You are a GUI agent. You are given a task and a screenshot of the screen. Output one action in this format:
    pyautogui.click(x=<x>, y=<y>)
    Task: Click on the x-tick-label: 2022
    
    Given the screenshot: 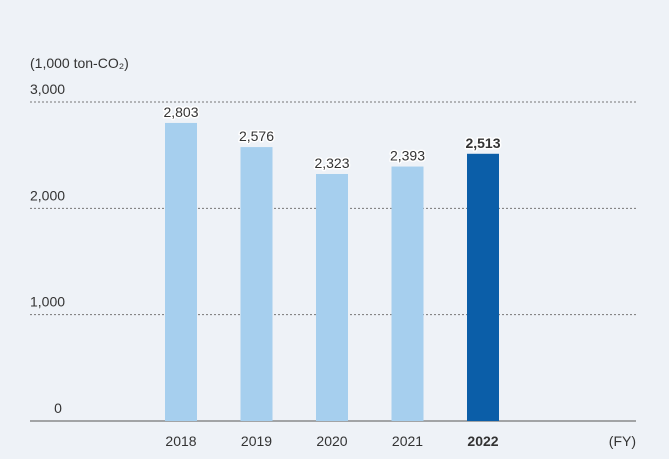 What is the action you would take?
    pyautogui.click(x=482, y=441)
    